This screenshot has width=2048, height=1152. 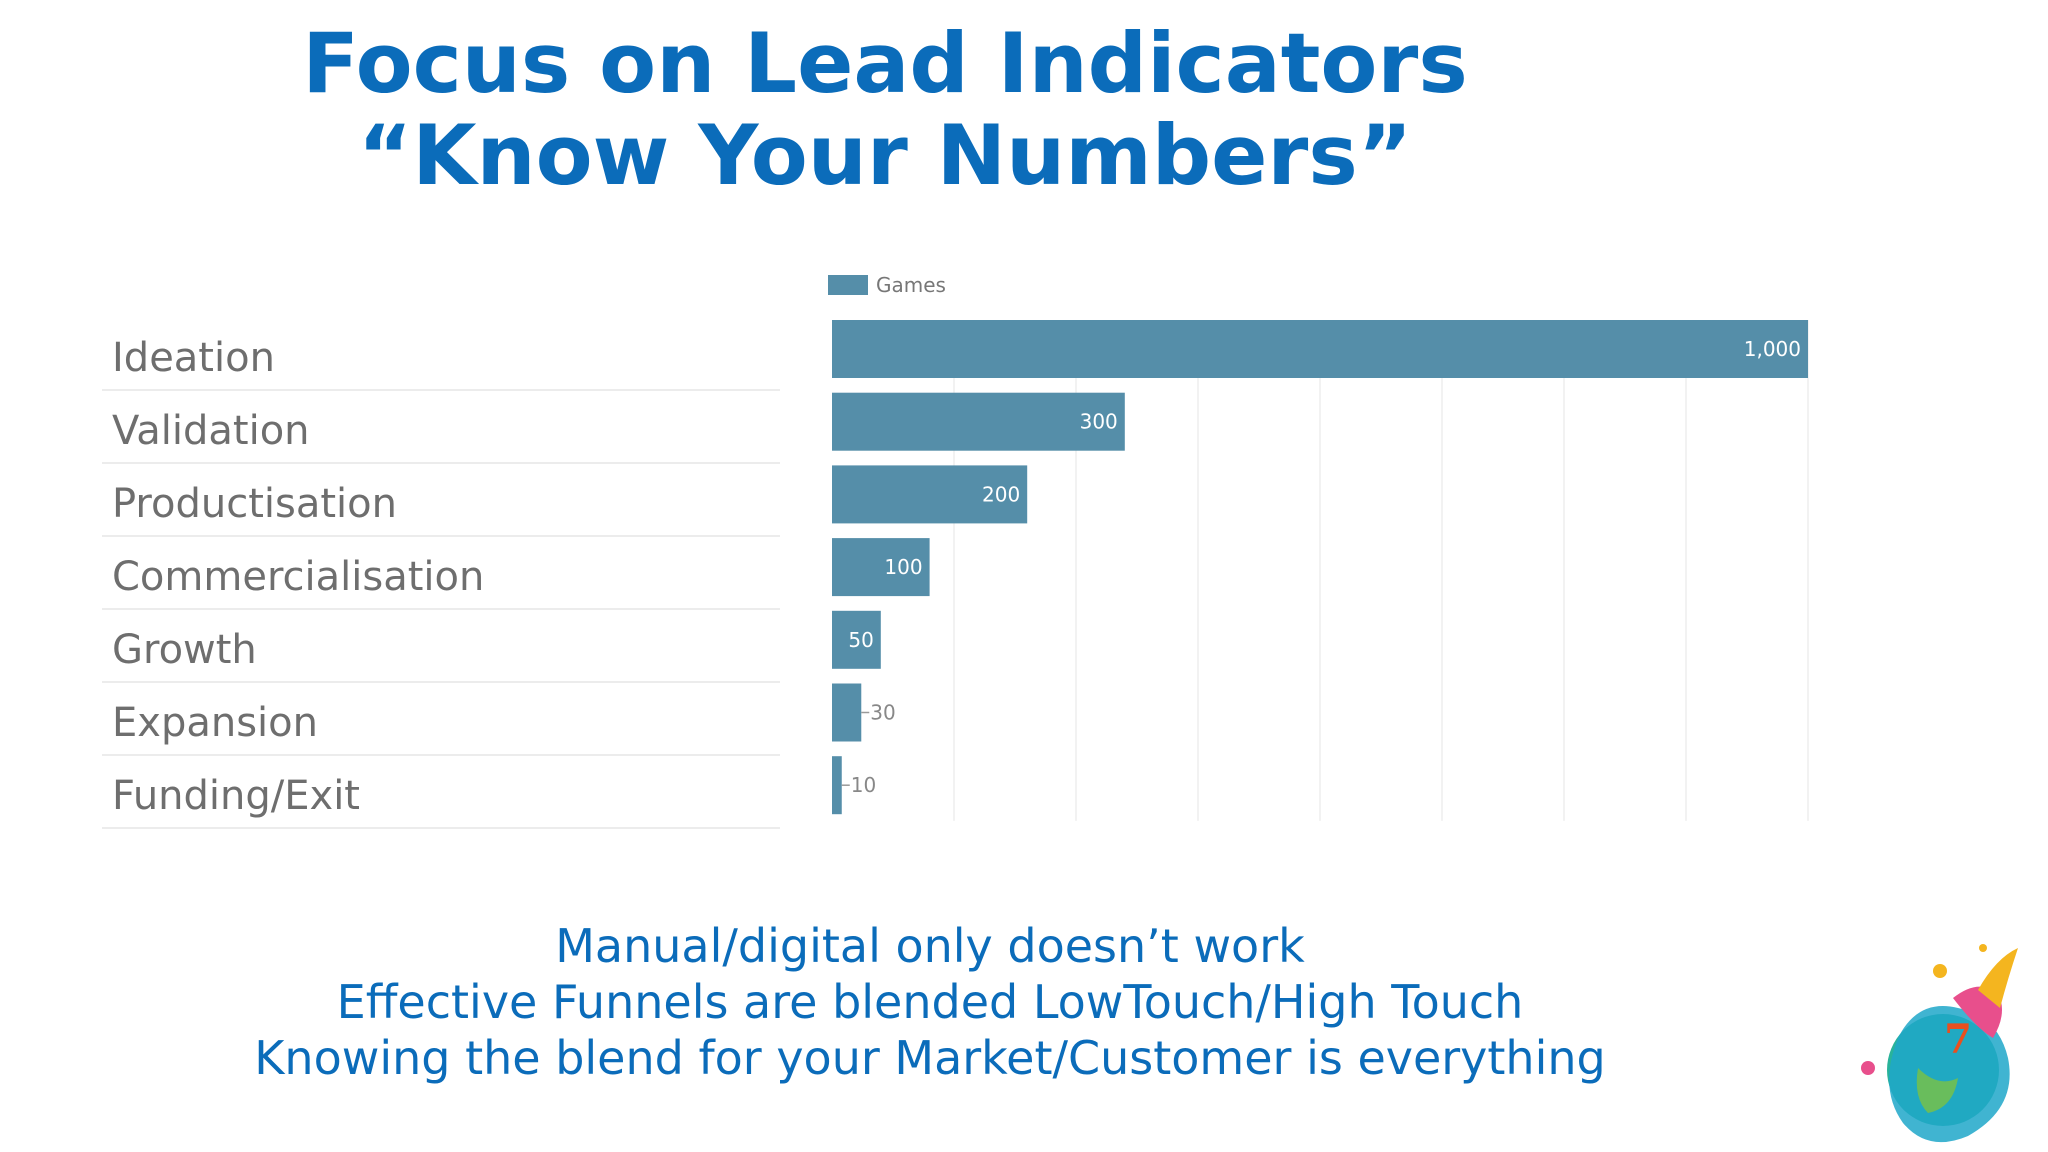 What do you see at coordinates (885, 63) in the screenshot?
I see `title-line-1: Focus on Lead Indicators` at bounding box center [885, 63].